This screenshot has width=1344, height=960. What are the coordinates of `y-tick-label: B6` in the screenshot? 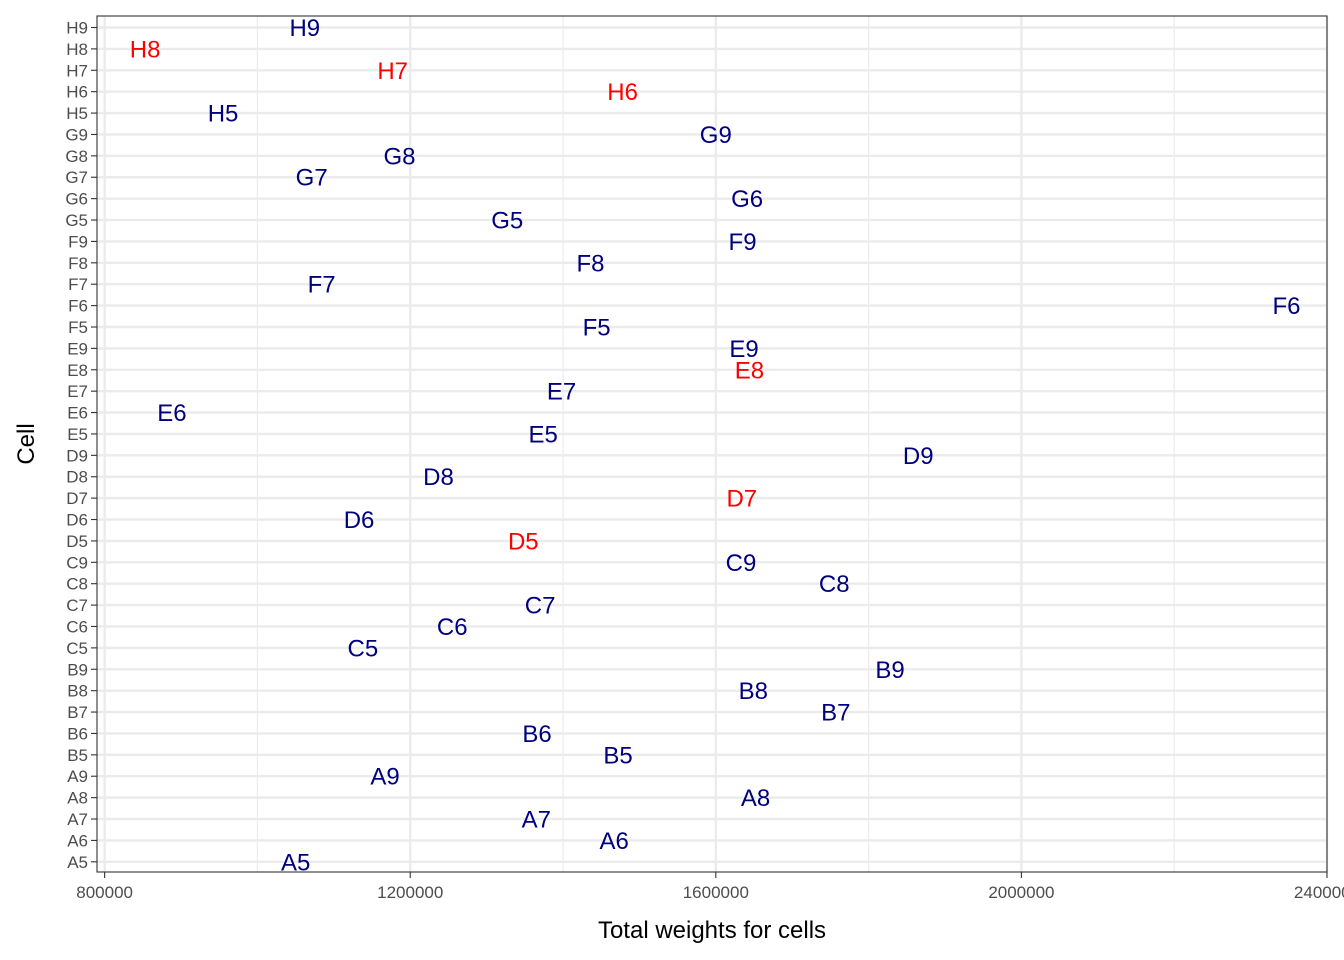 It's located at (77, 733).